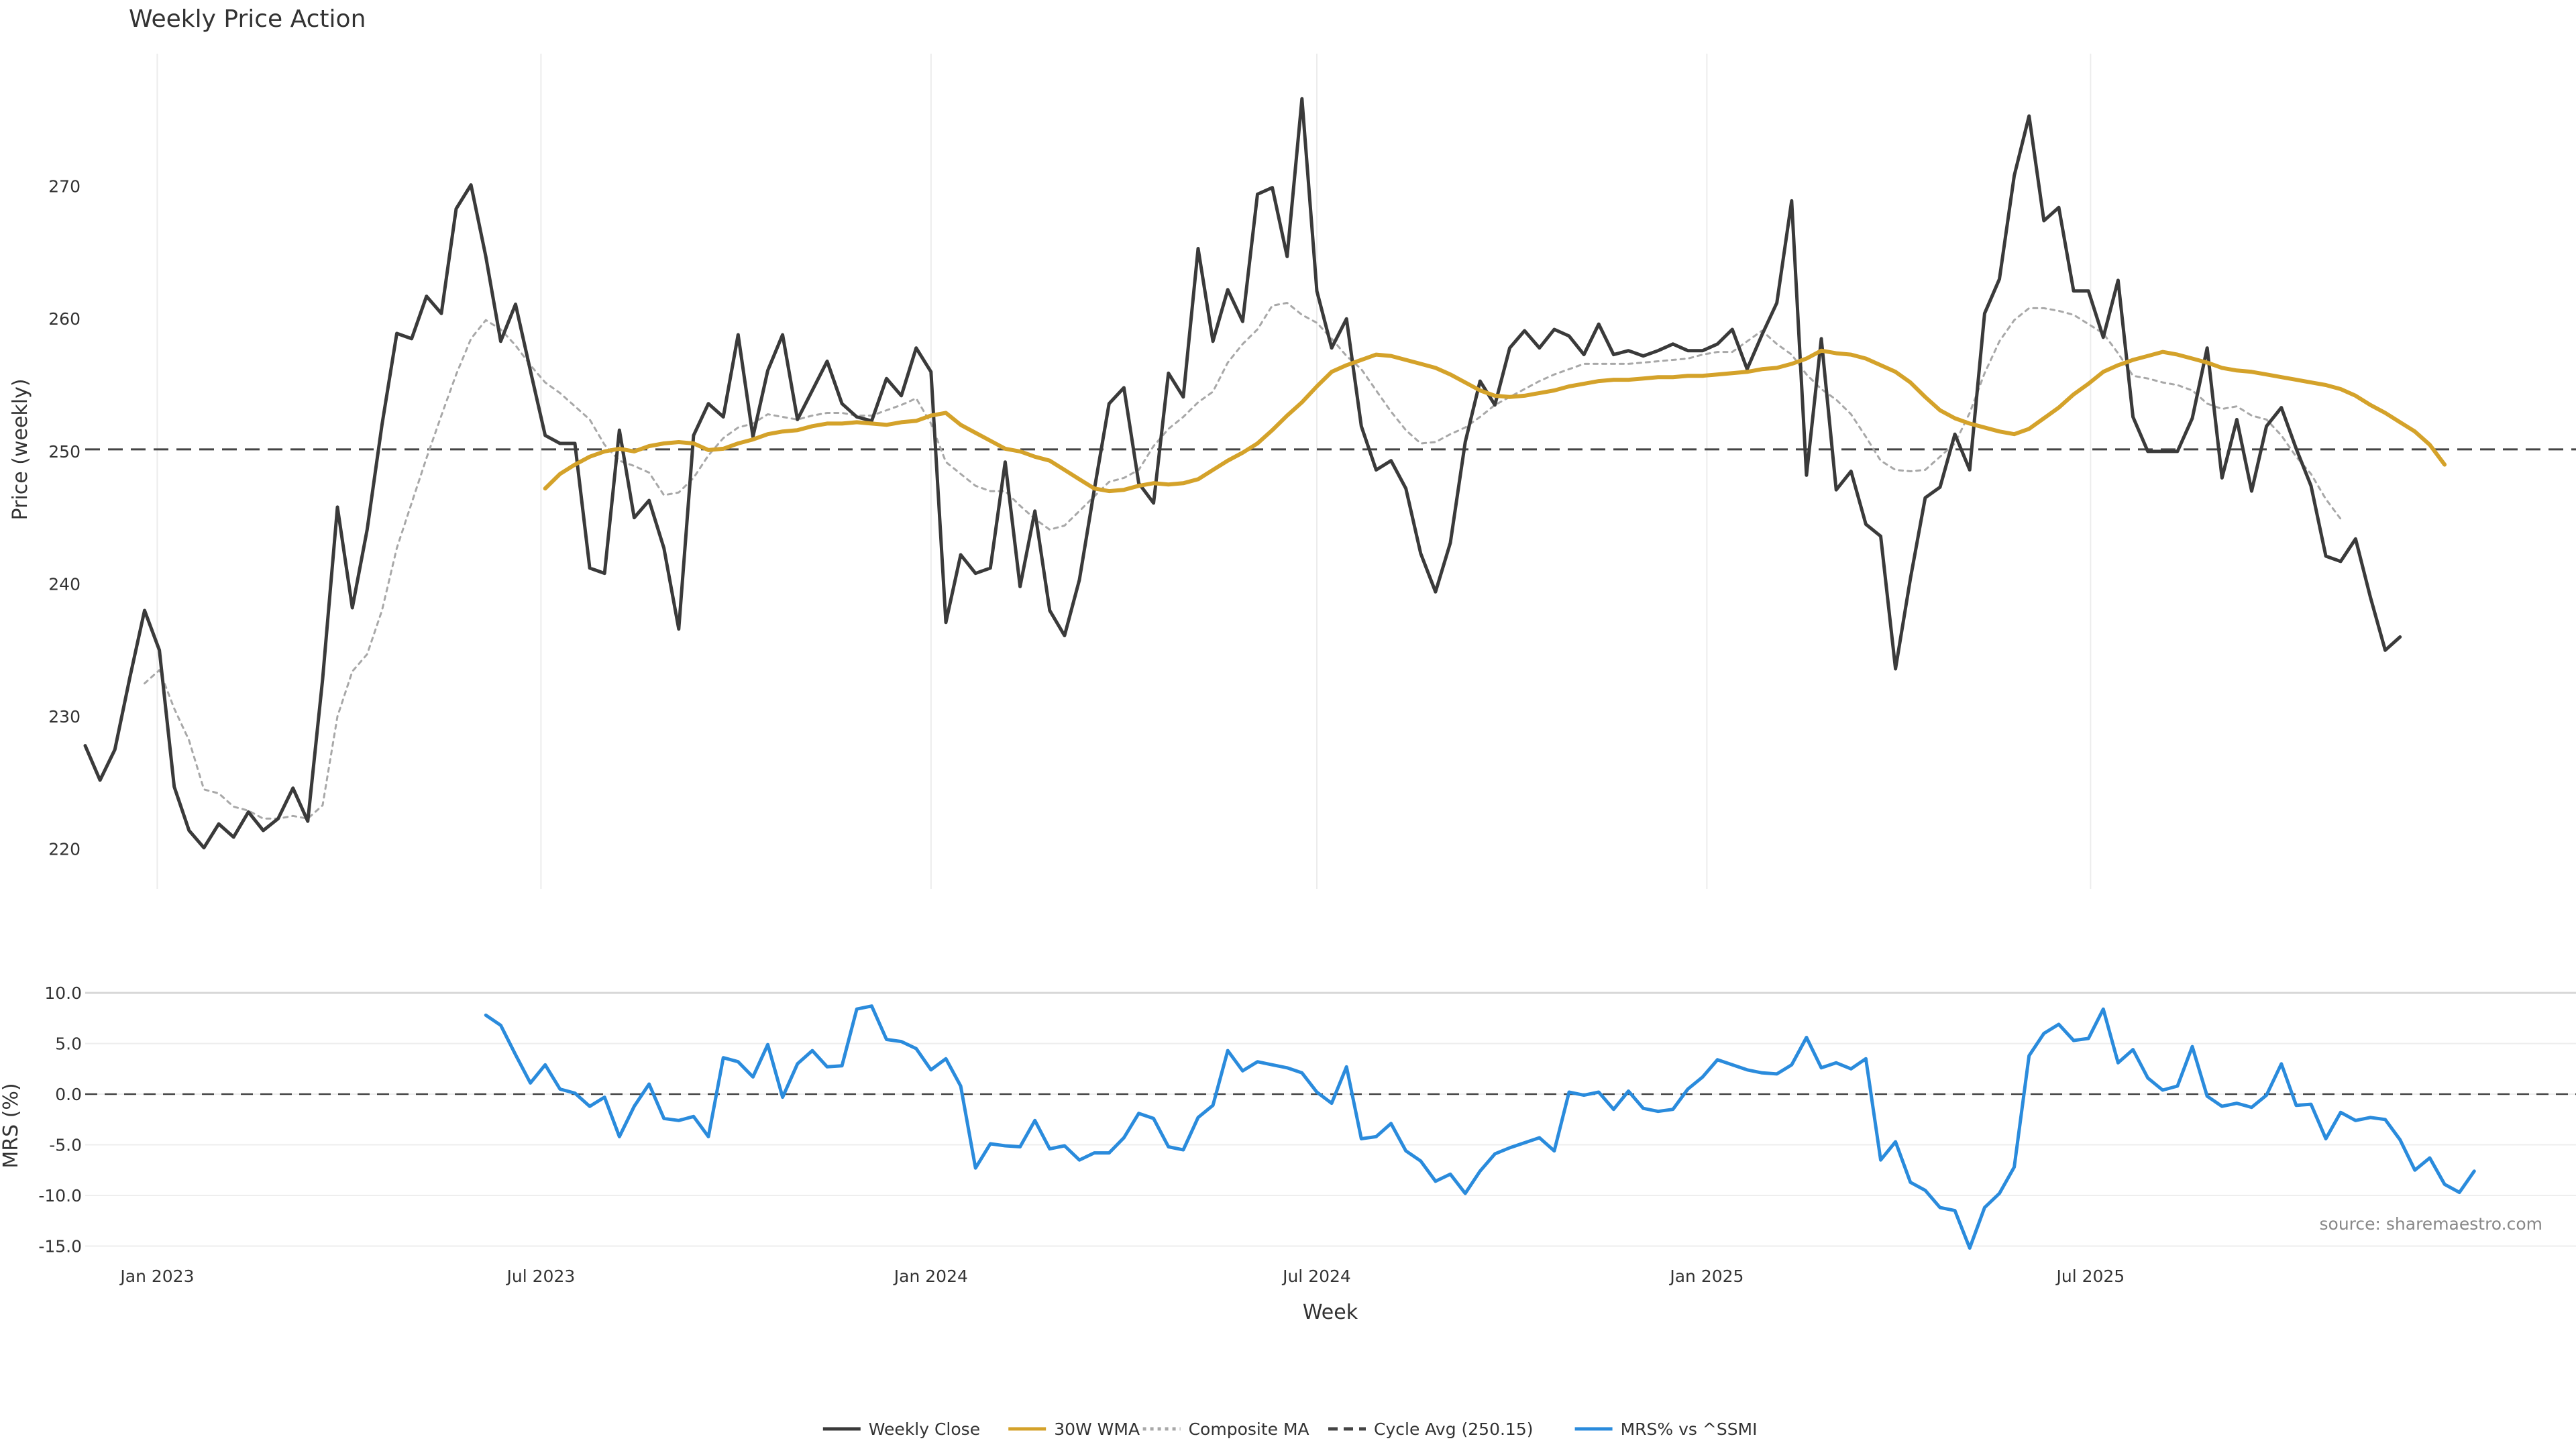 Image resolution: width=2576 pixels, height=1449 pixels. What do you see at coordinates (64, 717) in the screenshot?
I see `price-tick-label: 230` at bounding box center [64, 717].